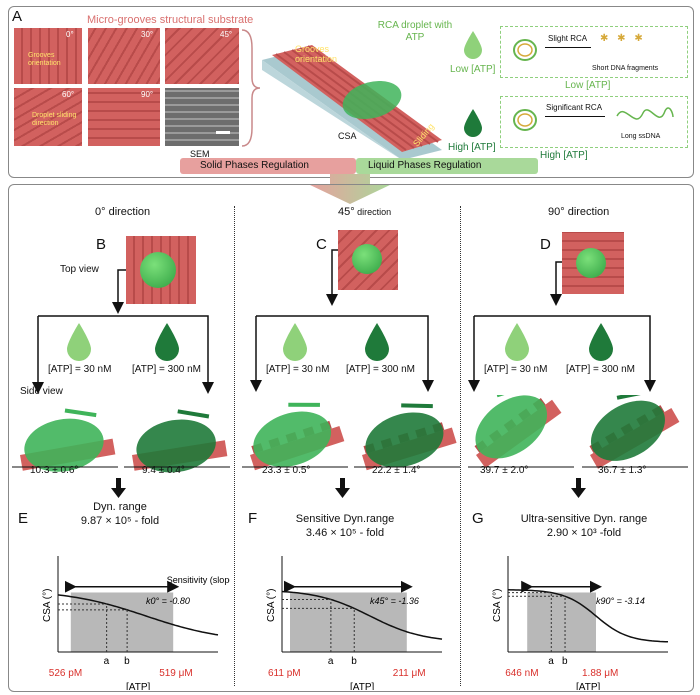  What do you see at coordinates (158, 270) in the screenshot?
I see `droplet-top-b` at bounding box center [158, 270].